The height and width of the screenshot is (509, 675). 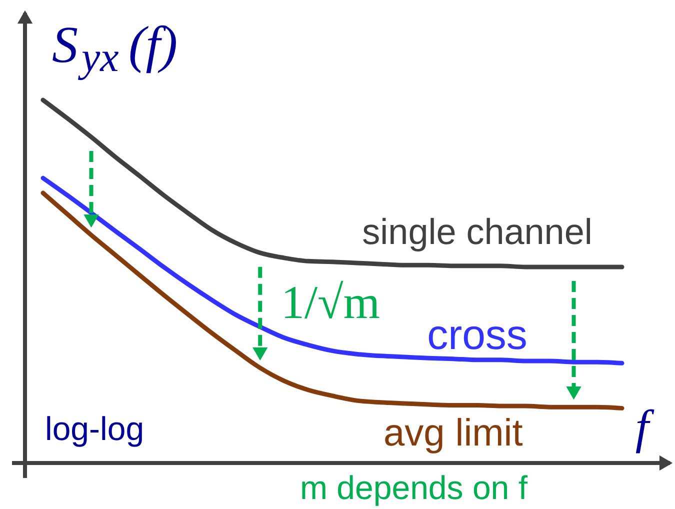 What do you see at coordinates (330, 303) in the screenshot?
I see `annotation: 1/√m` at bounding box center [330, 303].